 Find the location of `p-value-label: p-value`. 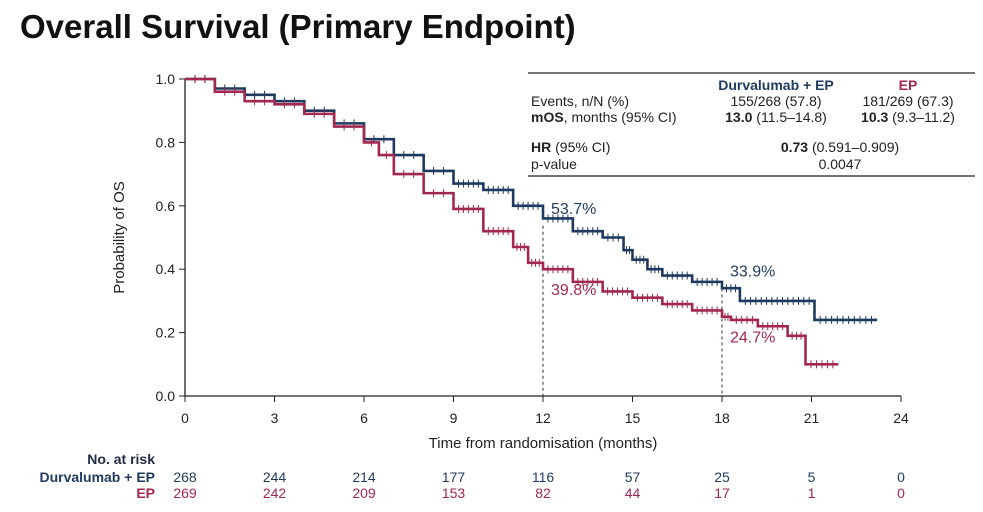

p-value-label: p-value is located at coordinates (554, 164).